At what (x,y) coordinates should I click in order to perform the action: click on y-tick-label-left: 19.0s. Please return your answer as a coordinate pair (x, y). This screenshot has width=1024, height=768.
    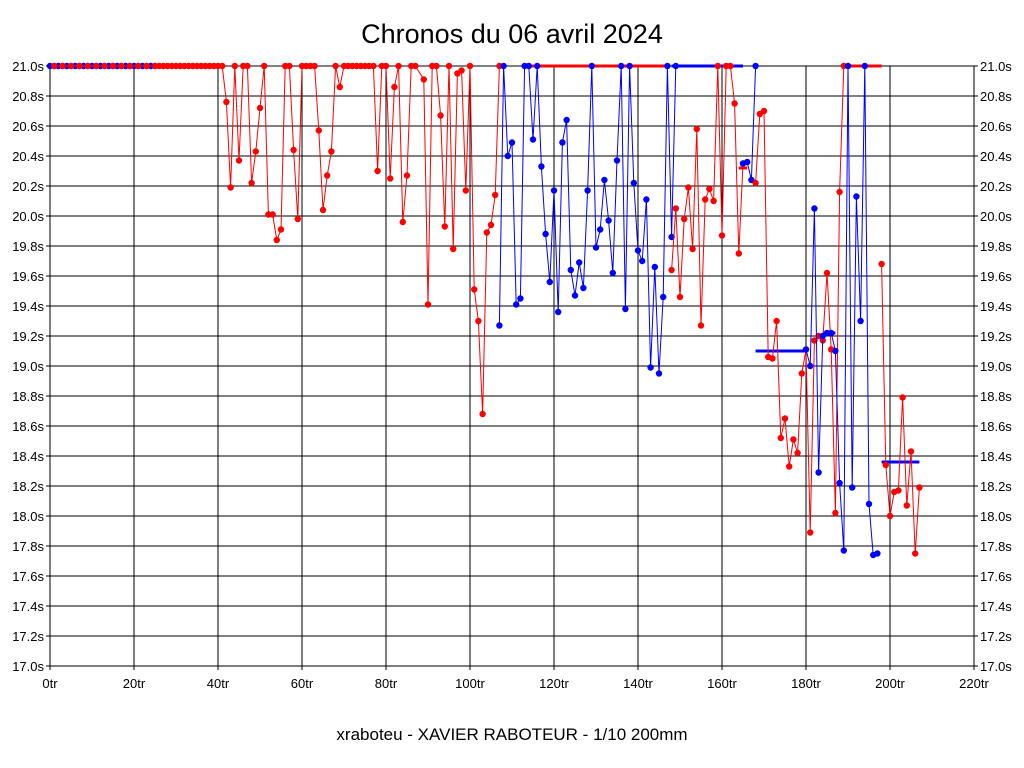
    Looking at the image, I should click on (28, 366).